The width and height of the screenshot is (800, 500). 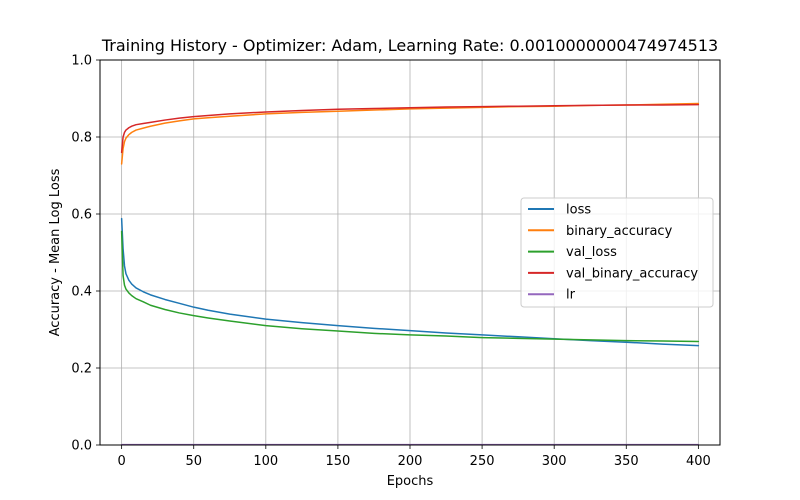 I want to click on y-tick-label: 0.8, so click(x=81, y=138).